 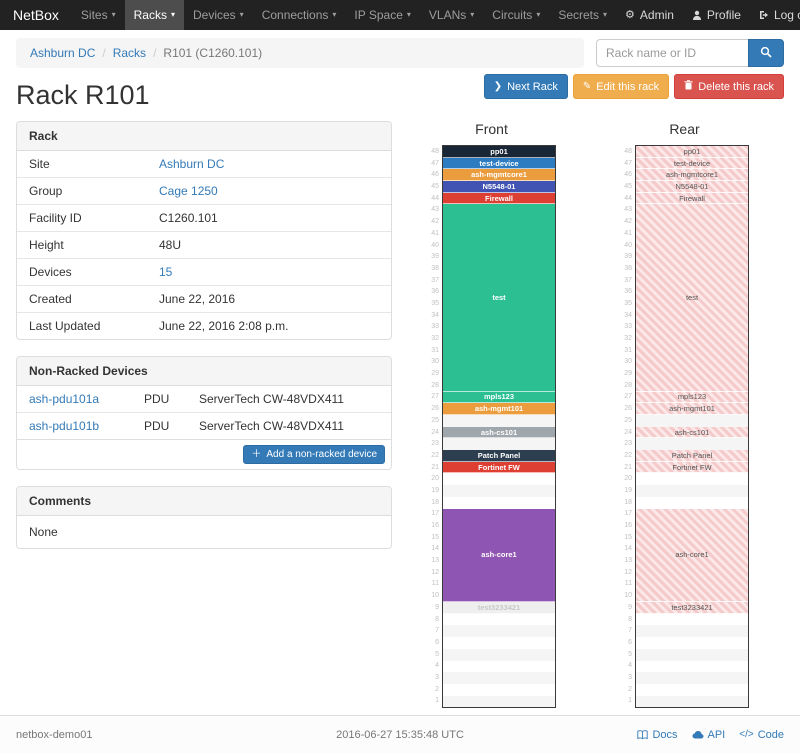 I want to click on attr-value-link: 15, so click(x=166, y=272).